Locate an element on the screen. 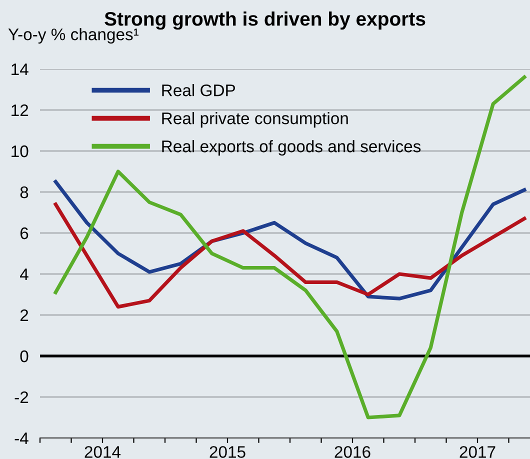 The width and height of the screenshot is (530, 459). y-tick-label: 10 is located at coordinates (20, 151).